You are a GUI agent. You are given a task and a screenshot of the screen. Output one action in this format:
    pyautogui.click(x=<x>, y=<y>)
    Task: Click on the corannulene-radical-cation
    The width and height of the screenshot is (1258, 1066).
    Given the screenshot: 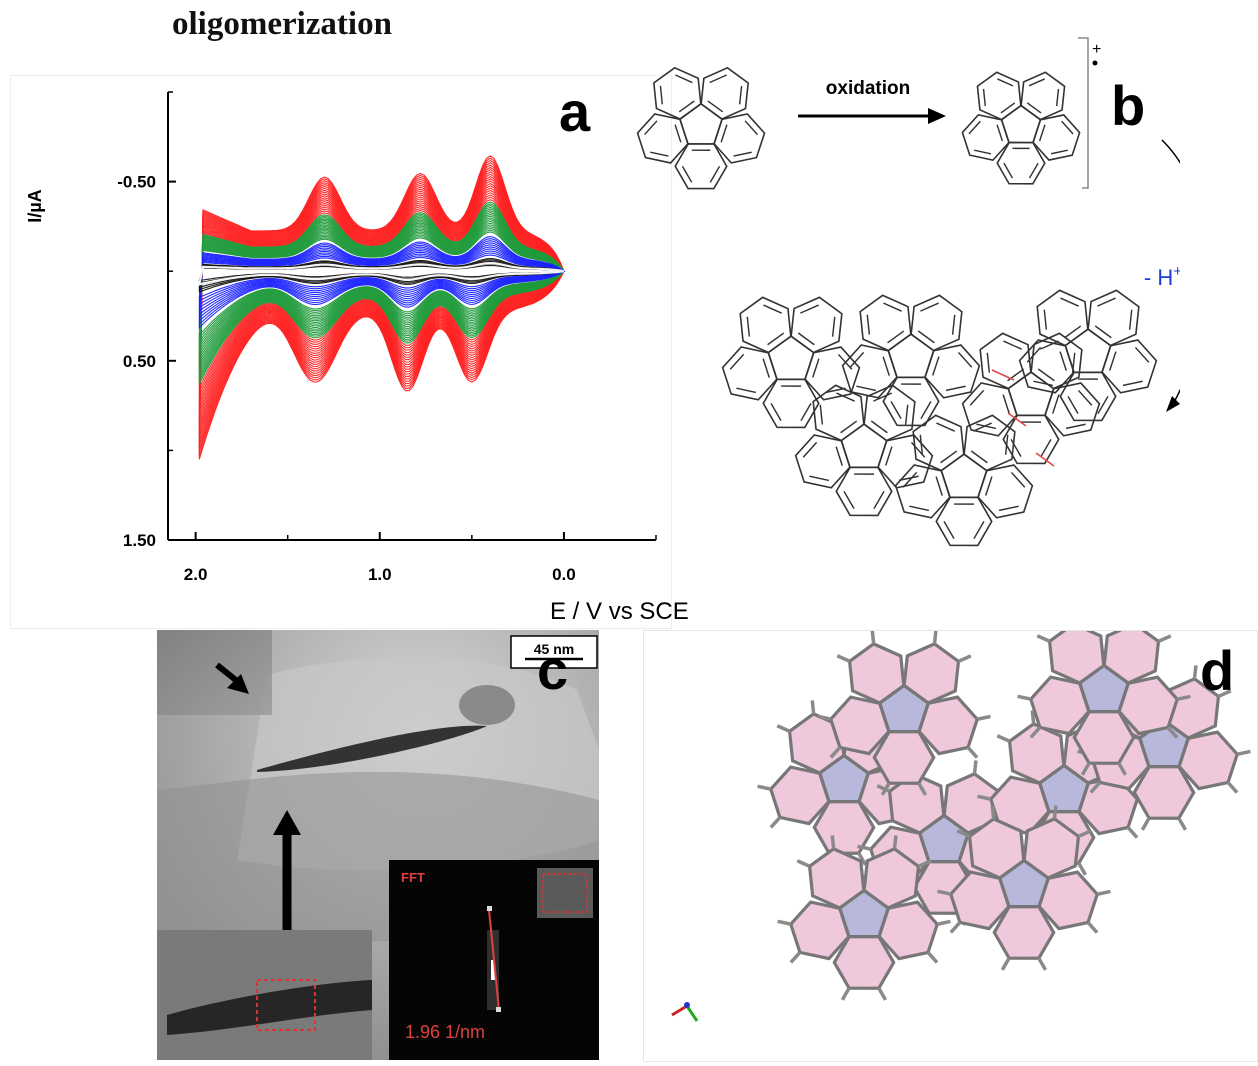 What is the action you would take?
    pyautogui.click(x=1020, y=127)
    